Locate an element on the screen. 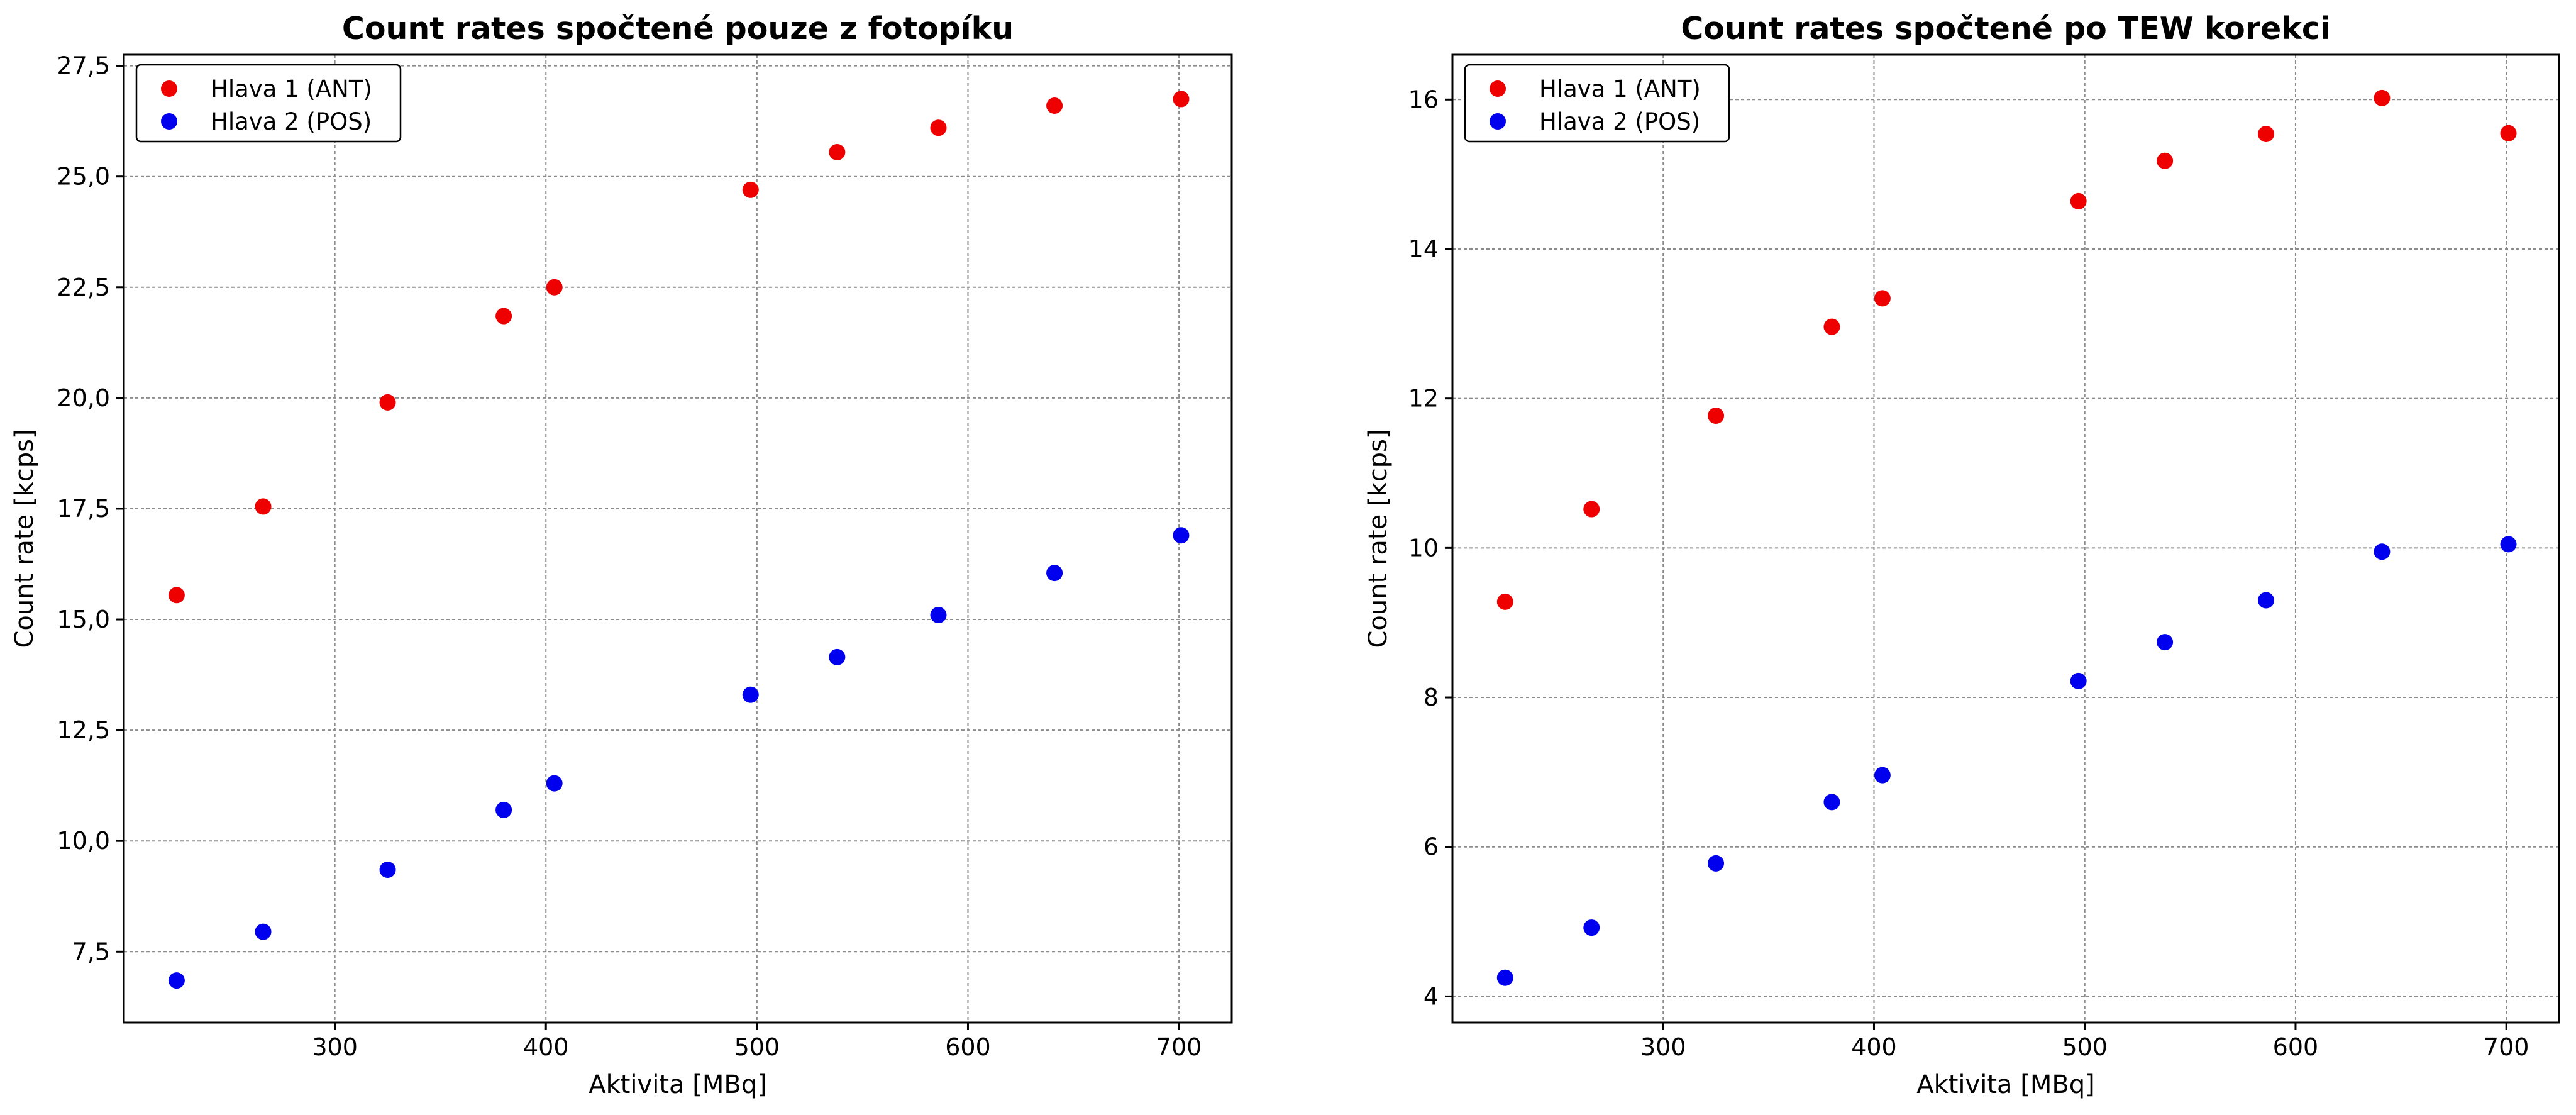 Image resolution: width=2576 pixels, height=1115 pixels. y-tick-label: 20,0 is located at coordinates (83, 398).